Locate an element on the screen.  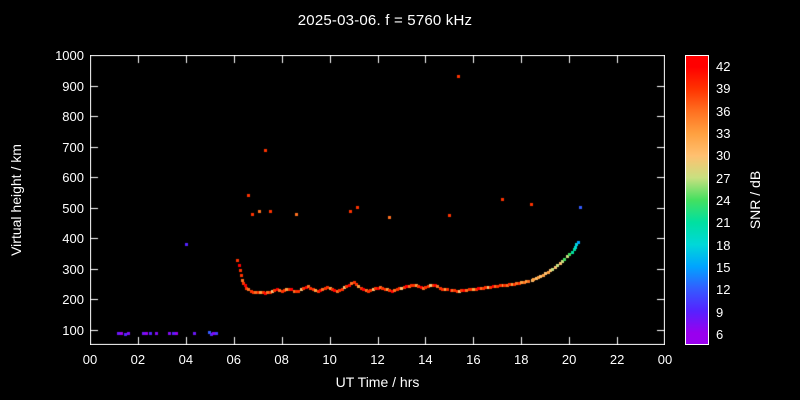
x-tick-label: 06 is located at coordinates (233, 359).